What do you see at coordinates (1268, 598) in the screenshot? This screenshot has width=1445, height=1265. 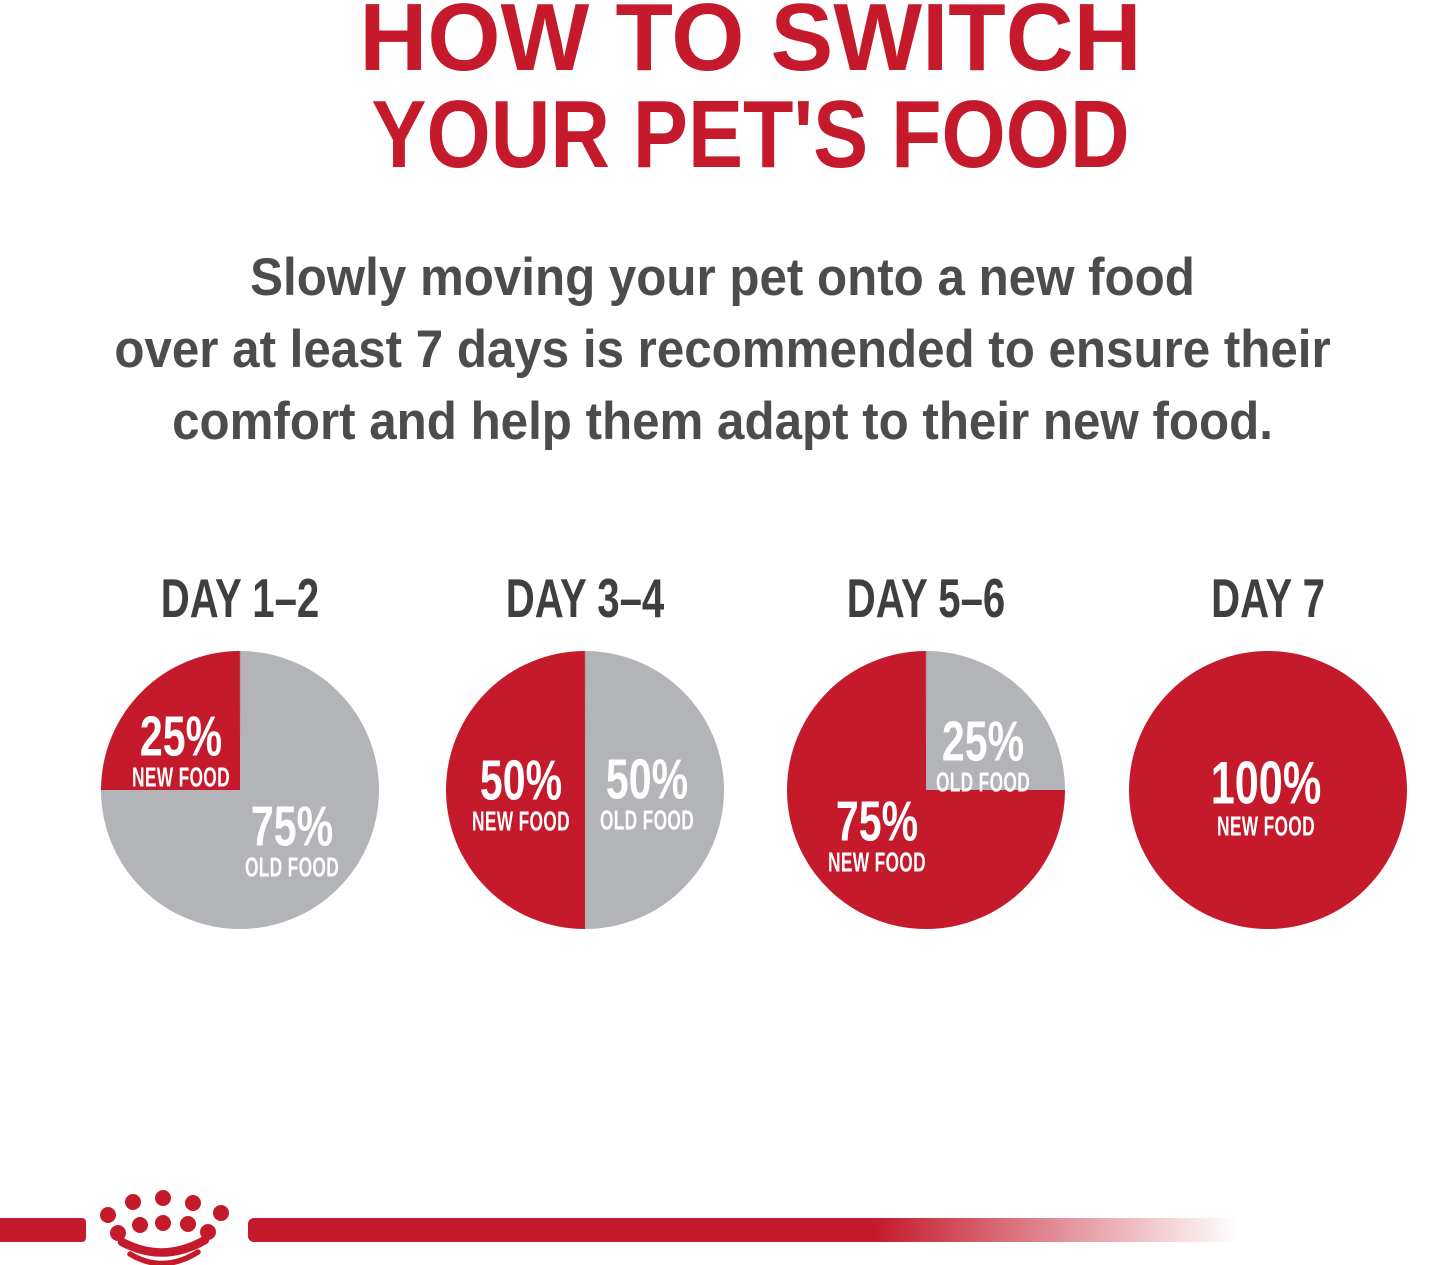 I see `day-label-7: DAY 7` at bounding box center [1268, 598].